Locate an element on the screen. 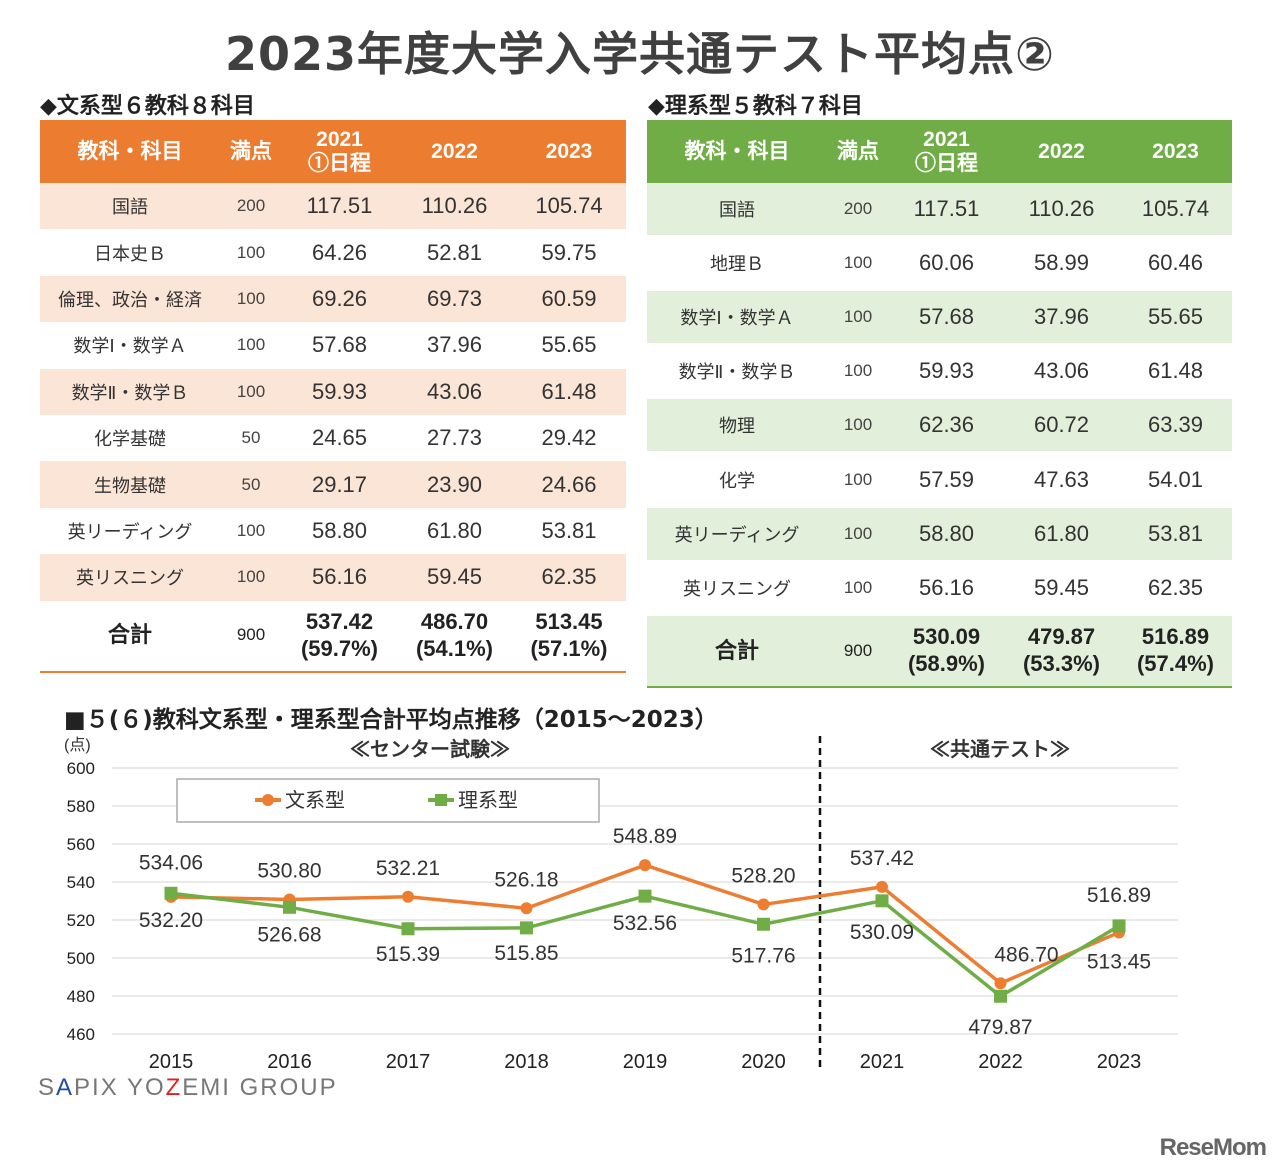 The height and width of the screenshot is (1170, 1280). data-label: 530.09 is located at coordinates (882, 932).